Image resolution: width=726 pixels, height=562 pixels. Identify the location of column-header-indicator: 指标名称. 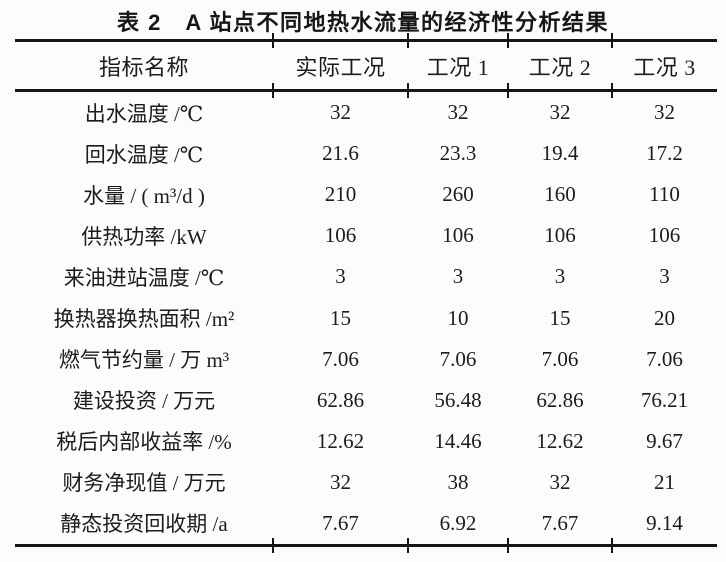
(143, 67).